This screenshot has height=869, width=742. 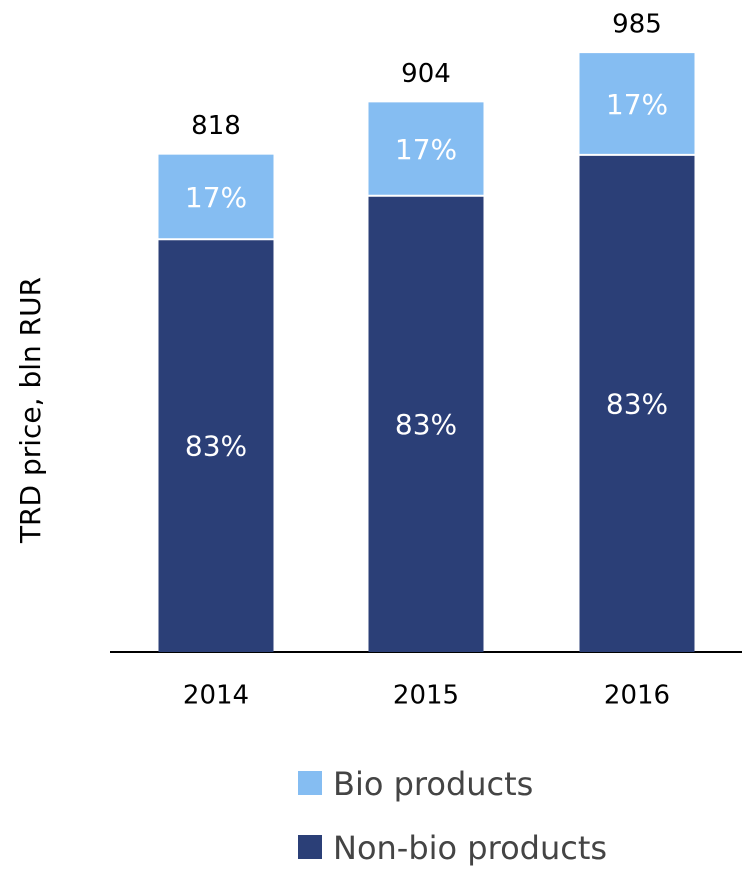 I want to click on y-axis-label: TRD price, bln RUR, so click(x=30, y=410).